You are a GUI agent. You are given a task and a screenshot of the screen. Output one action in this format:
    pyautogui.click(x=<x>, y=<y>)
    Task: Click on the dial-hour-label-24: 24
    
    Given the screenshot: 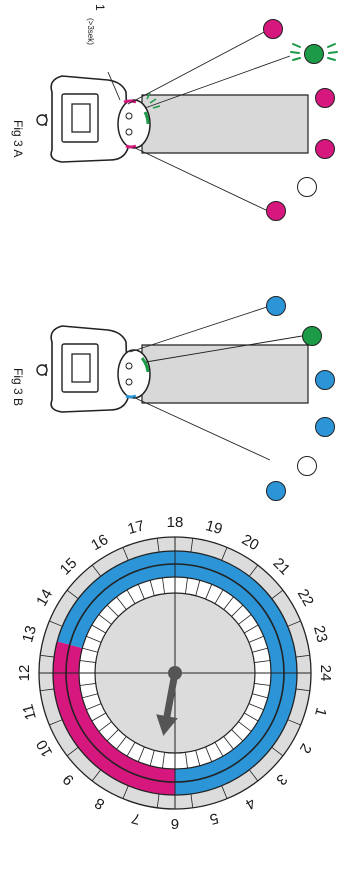 What is the action you would take?
    pyautogui.click(x=325, y=673)
    